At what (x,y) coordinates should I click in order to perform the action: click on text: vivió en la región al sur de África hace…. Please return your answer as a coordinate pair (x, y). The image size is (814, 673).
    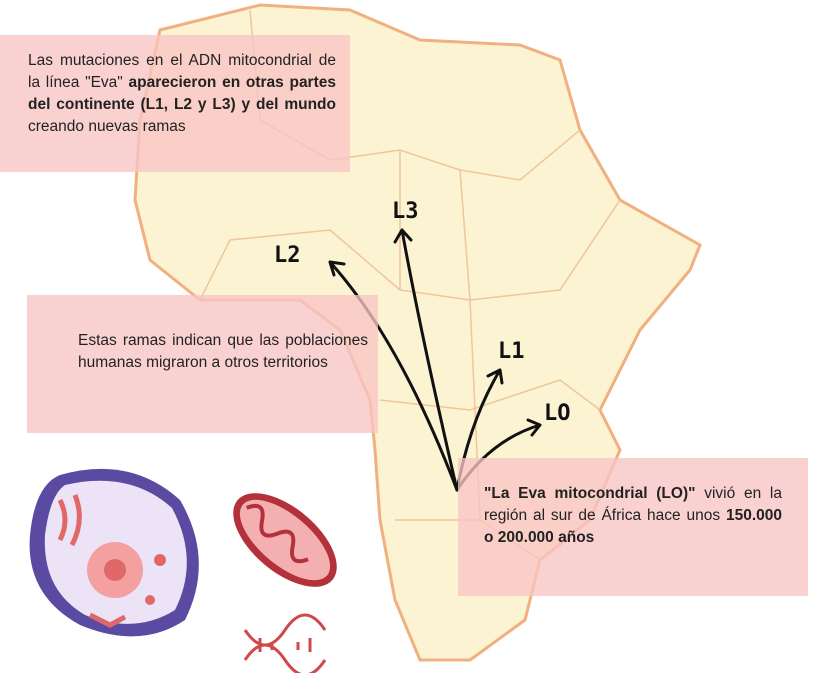
    Looking at the image, I should click on (633, 504).